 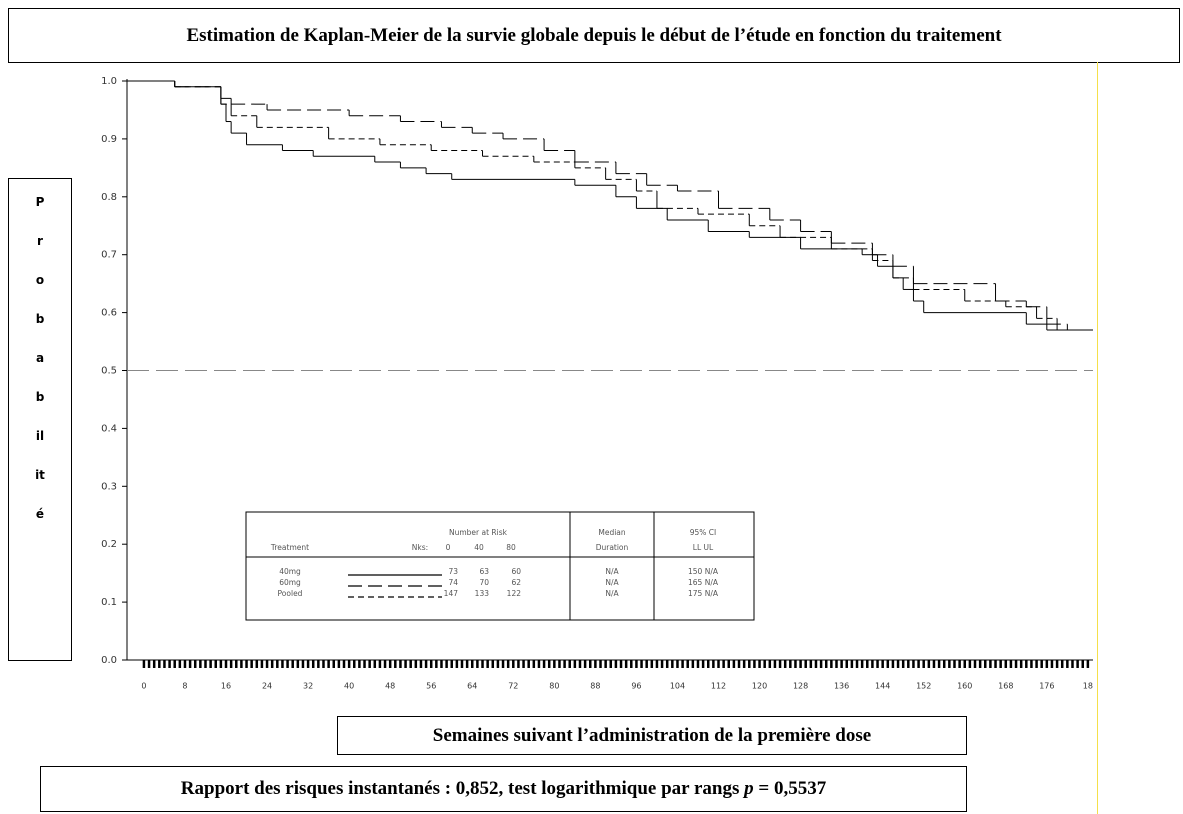 What do you see at coordinates (612, 532) in the screenshot?
I see `risk-table-header: Median` at bounding box center [612, 532].